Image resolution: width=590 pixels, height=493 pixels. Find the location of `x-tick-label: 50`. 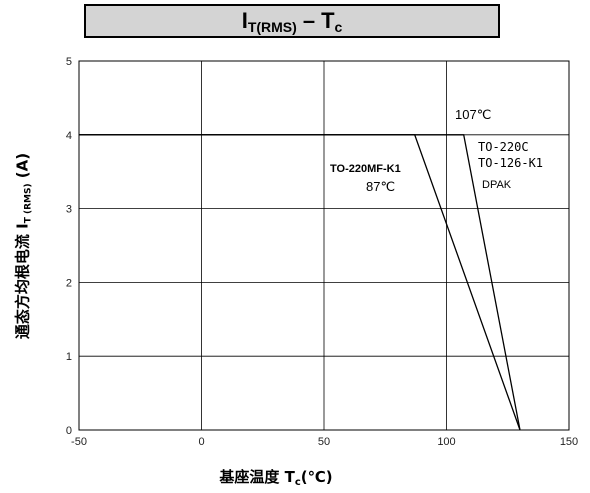

x-tick-label: 50 is located at coordinates (324, 442).